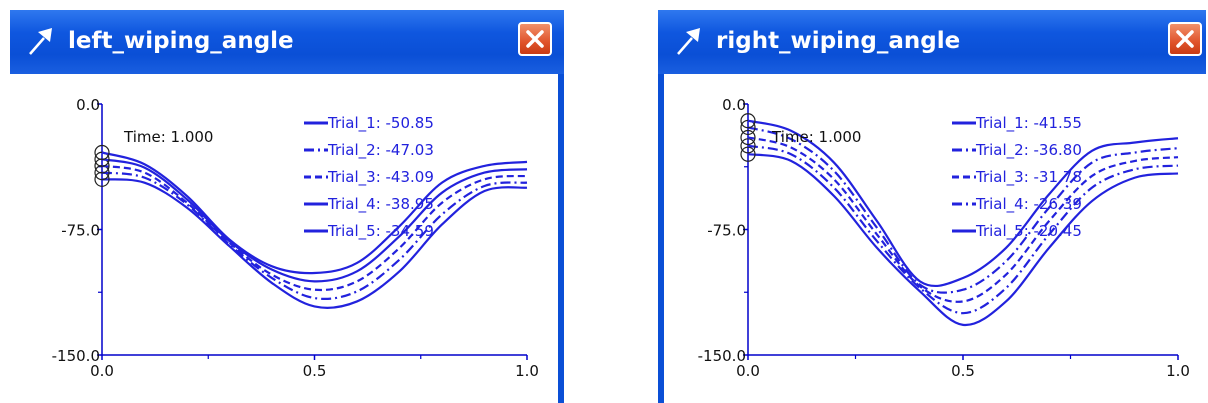 The image size is (1208, 403). What do you see at coordinates (1028, 123) in the screenshot?
I see `legend-readout: Trial_1: -41.55` at bounding box center [1028, 123].